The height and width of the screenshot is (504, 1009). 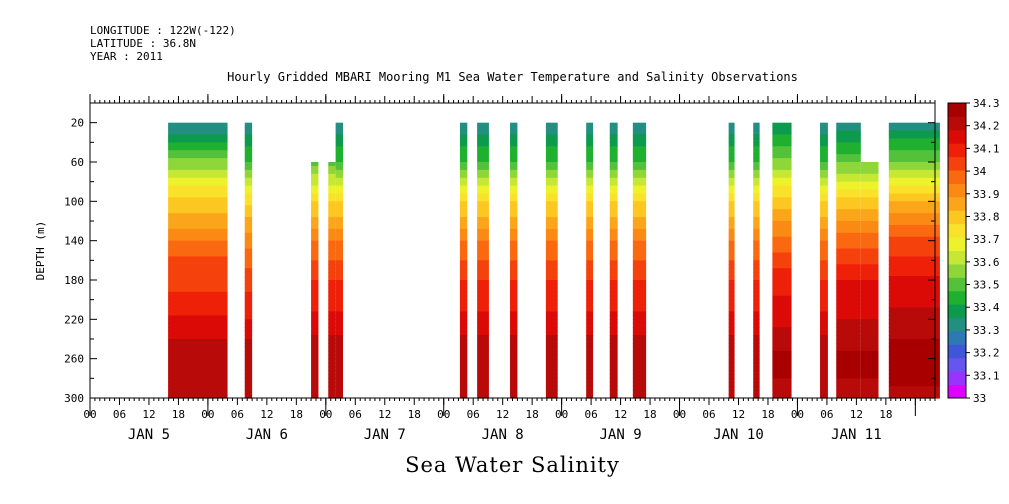 What do you see at coordinates (738, 414) in the screenshot?
I see `x-tick-label: 12` at bounding box center [738, 414].